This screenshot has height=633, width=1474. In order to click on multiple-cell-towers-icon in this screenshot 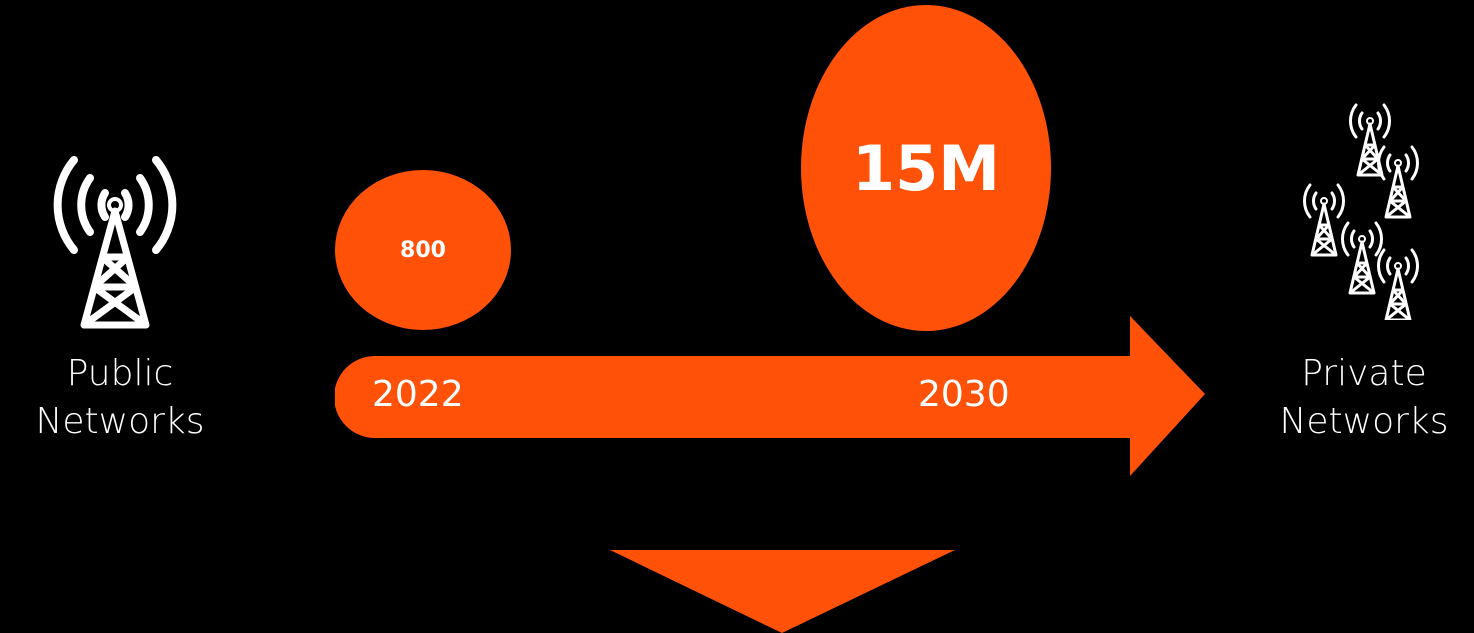, I will do `click(1361, 211)`.